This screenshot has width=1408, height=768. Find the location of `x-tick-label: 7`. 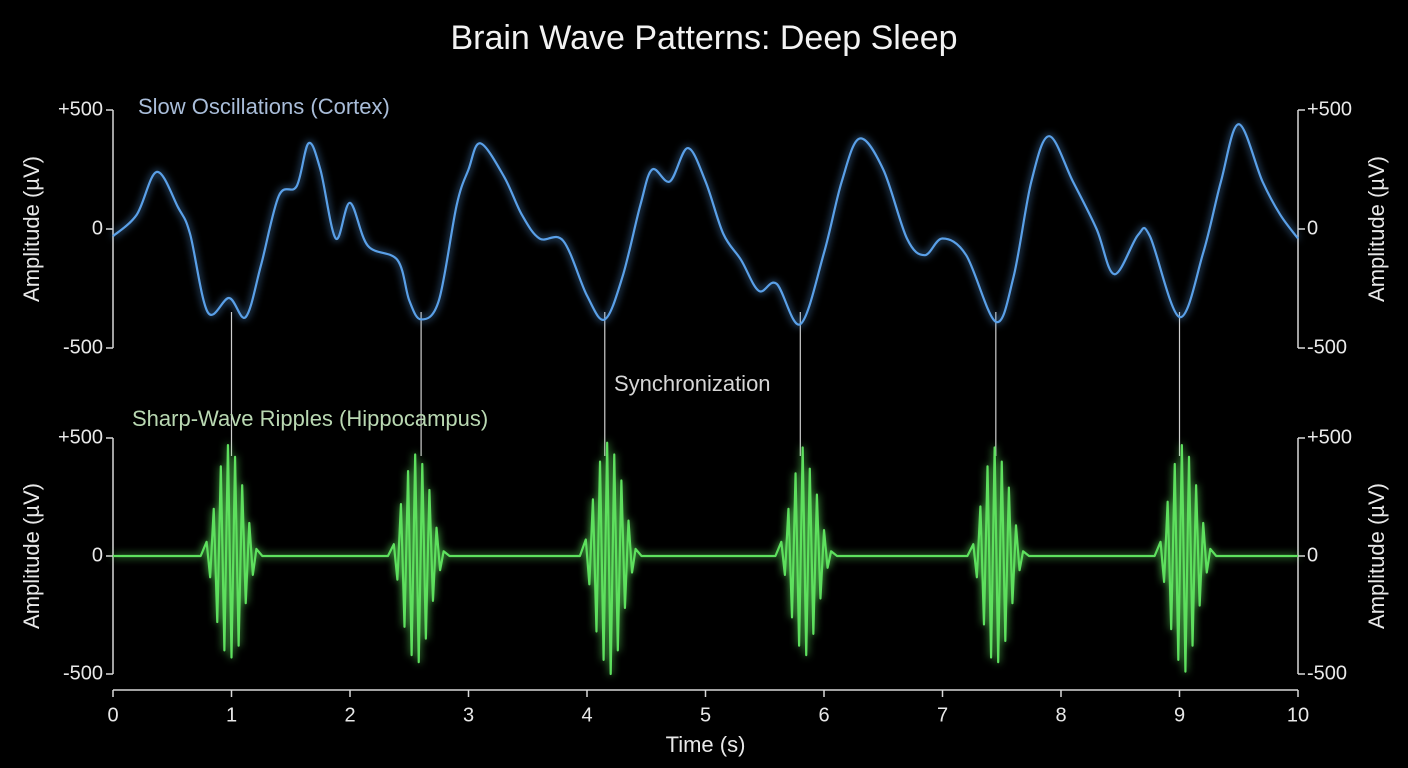

x-tick-label: 7 is located at coordinates (942, 715).